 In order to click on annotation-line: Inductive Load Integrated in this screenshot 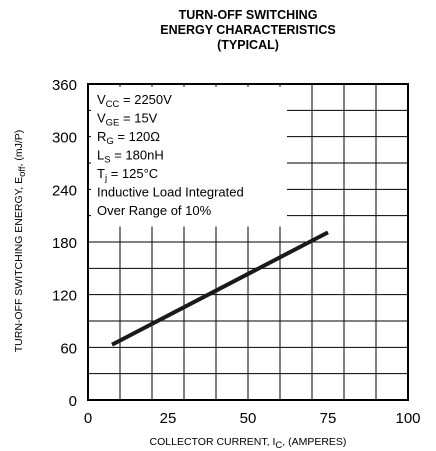, I will do `click(170, 192)`.